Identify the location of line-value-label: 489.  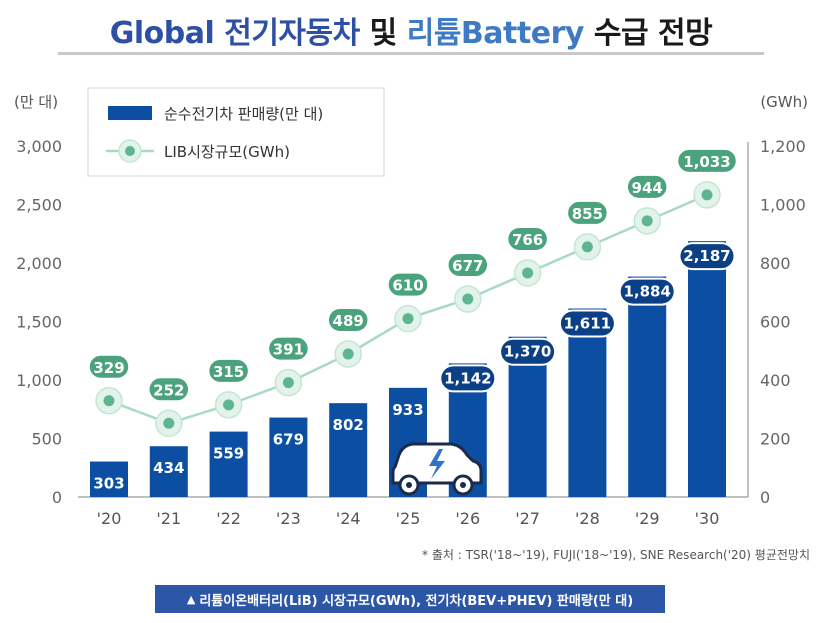
(348, 321).